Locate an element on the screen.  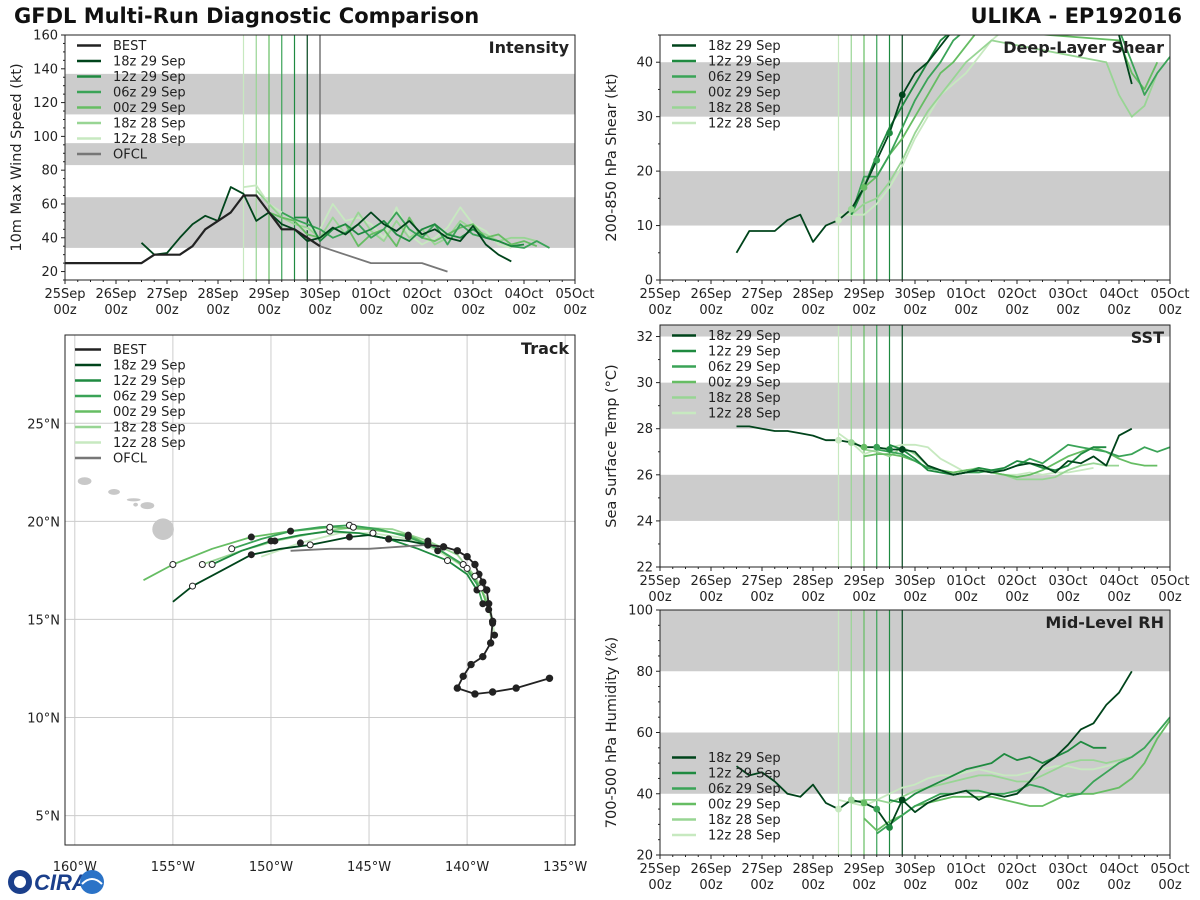
sst-xtick-label: 02Oct is located at coordinates (1016, 581).